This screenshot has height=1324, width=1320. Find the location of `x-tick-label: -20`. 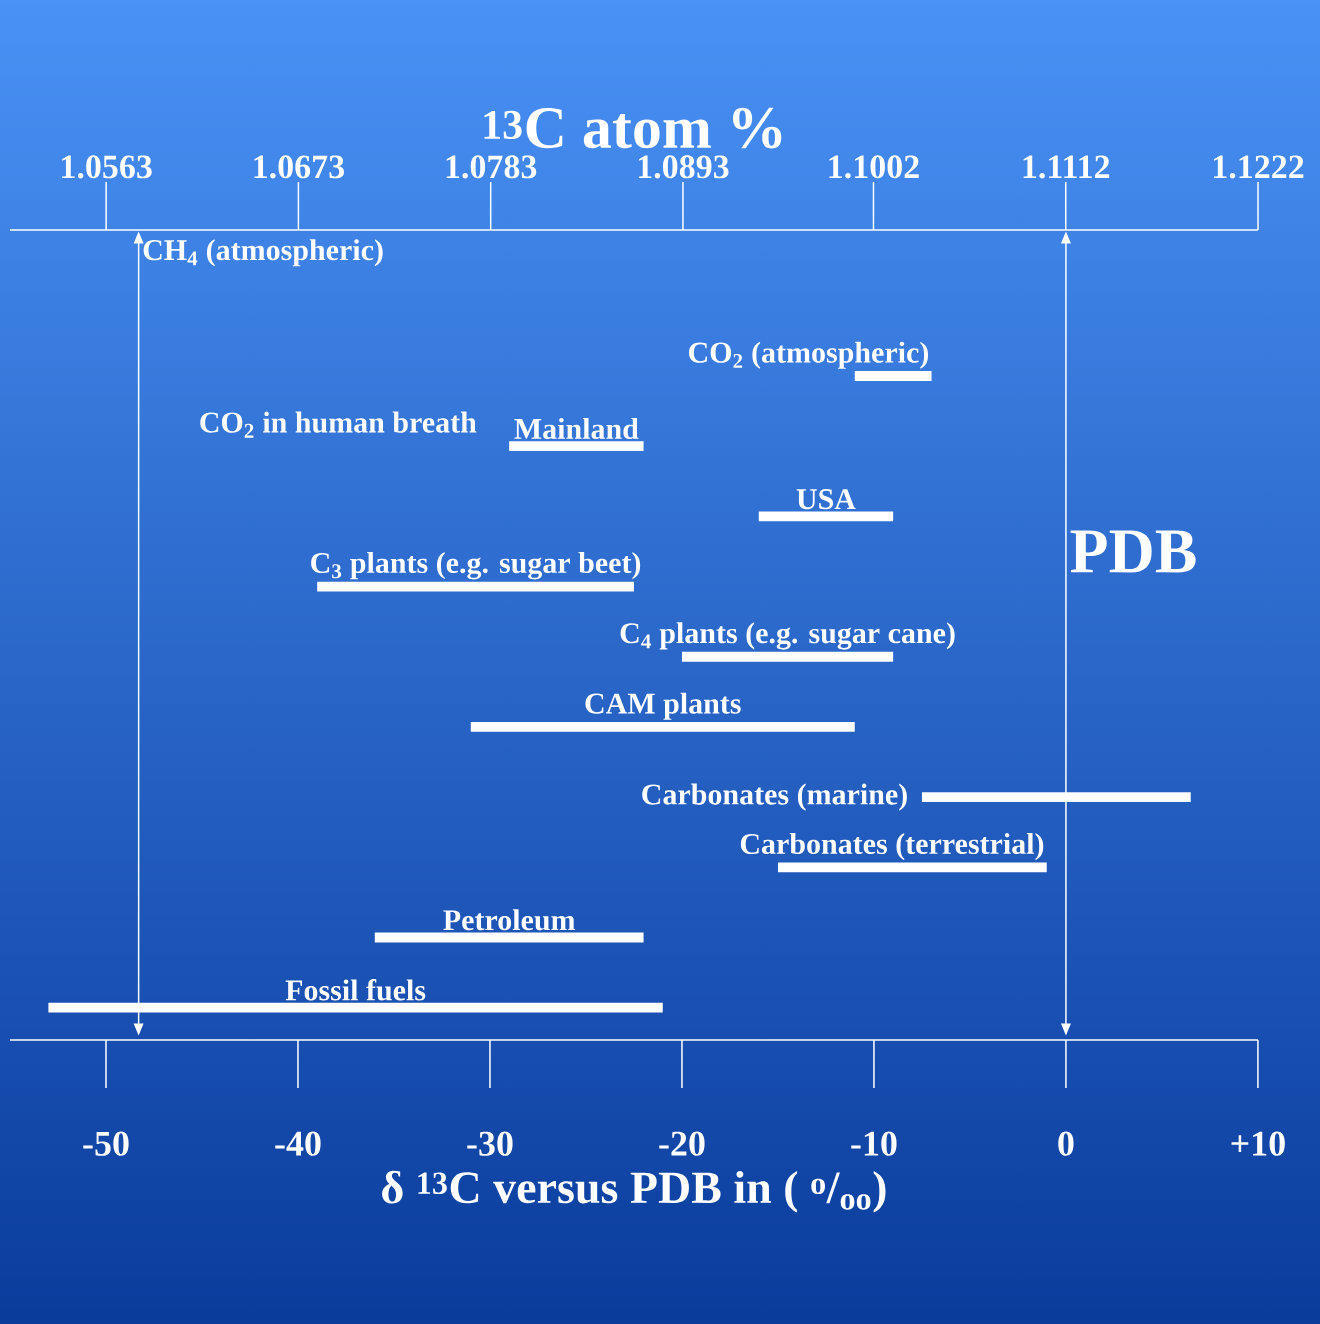

x-tick-label: -20 is located at coordinates (682, 1143).